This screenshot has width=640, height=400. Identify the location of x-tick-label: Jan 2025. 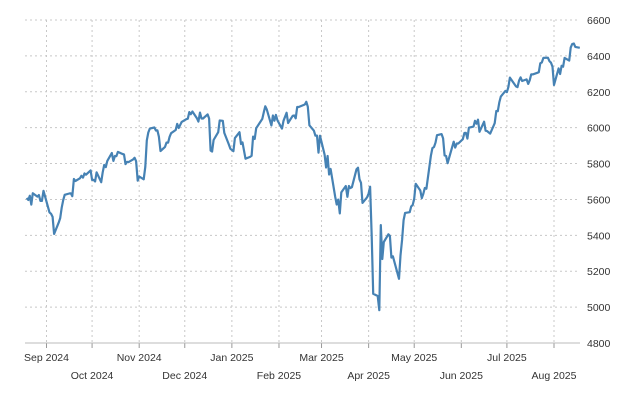
(231, 358).